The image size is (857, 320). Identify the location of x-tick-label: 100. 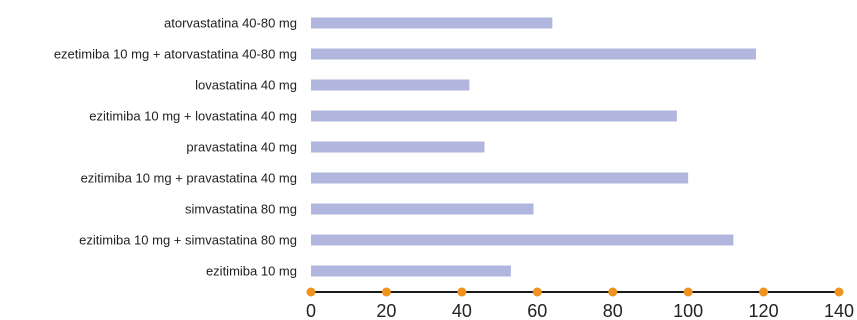
(688, 310).